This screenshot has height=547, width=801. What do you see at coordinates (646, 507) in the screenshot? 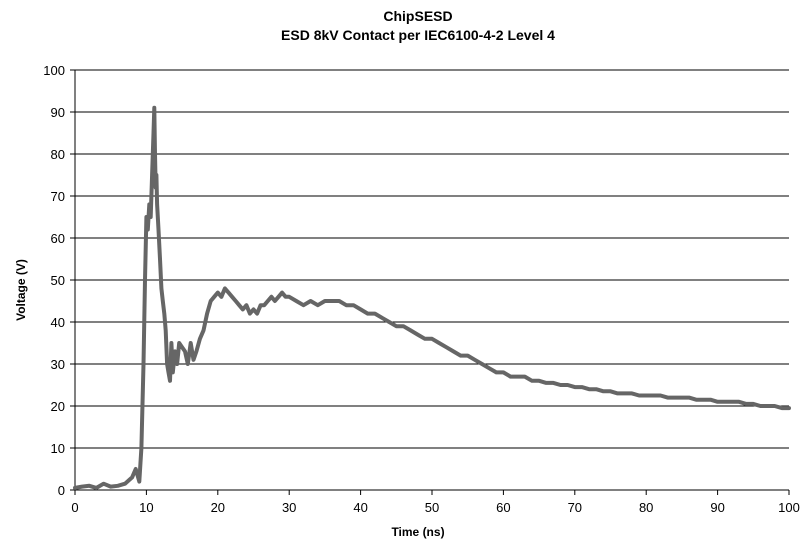
I see `x-tick-label-80: 80` at bounding box center [646, 507].